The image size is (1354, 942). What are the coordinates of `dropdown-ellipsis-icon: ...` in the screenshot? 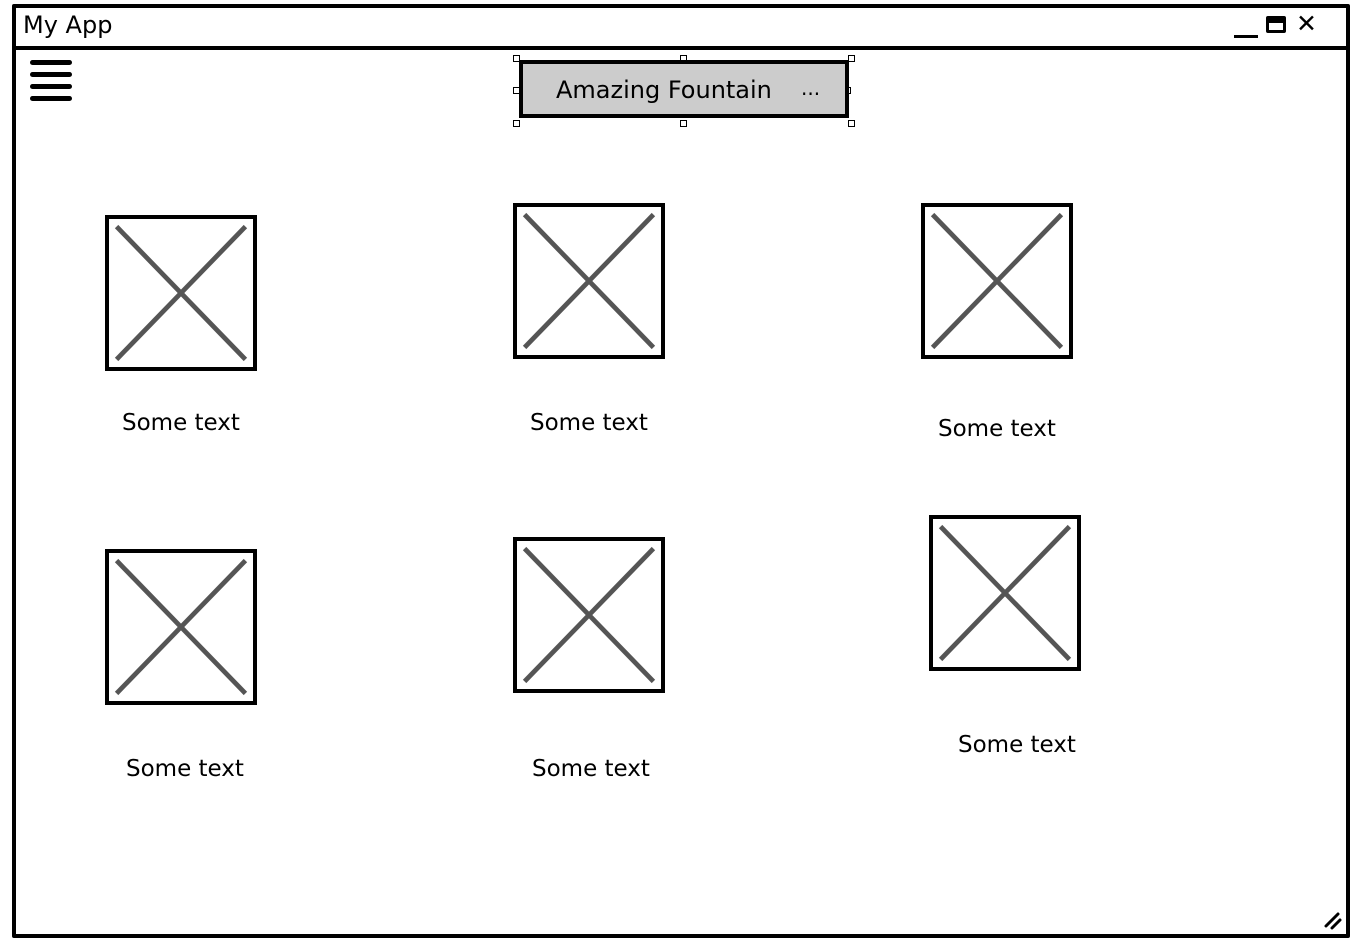 It's located at (810, 88).